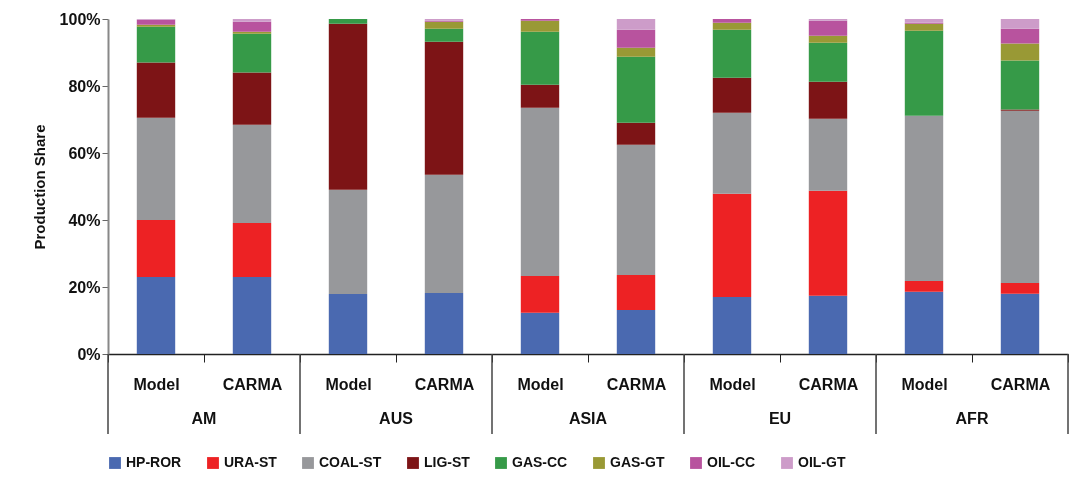  Describe the element at coordinates (84, 220) in the screenshot. I see `y-tick-label: 40%` at that location.